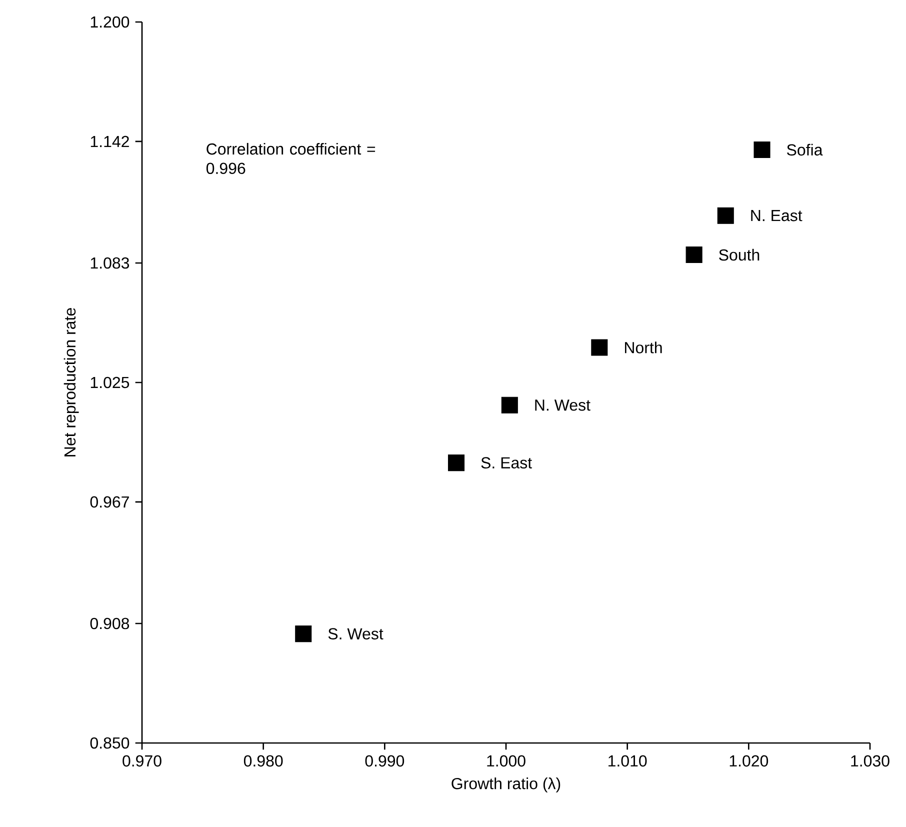 The width and height of the screenshot is (906, 827). Describe the element at coordinates (110, 263) in the screenshot. I see `y-tick-label: 1.083` at that location.